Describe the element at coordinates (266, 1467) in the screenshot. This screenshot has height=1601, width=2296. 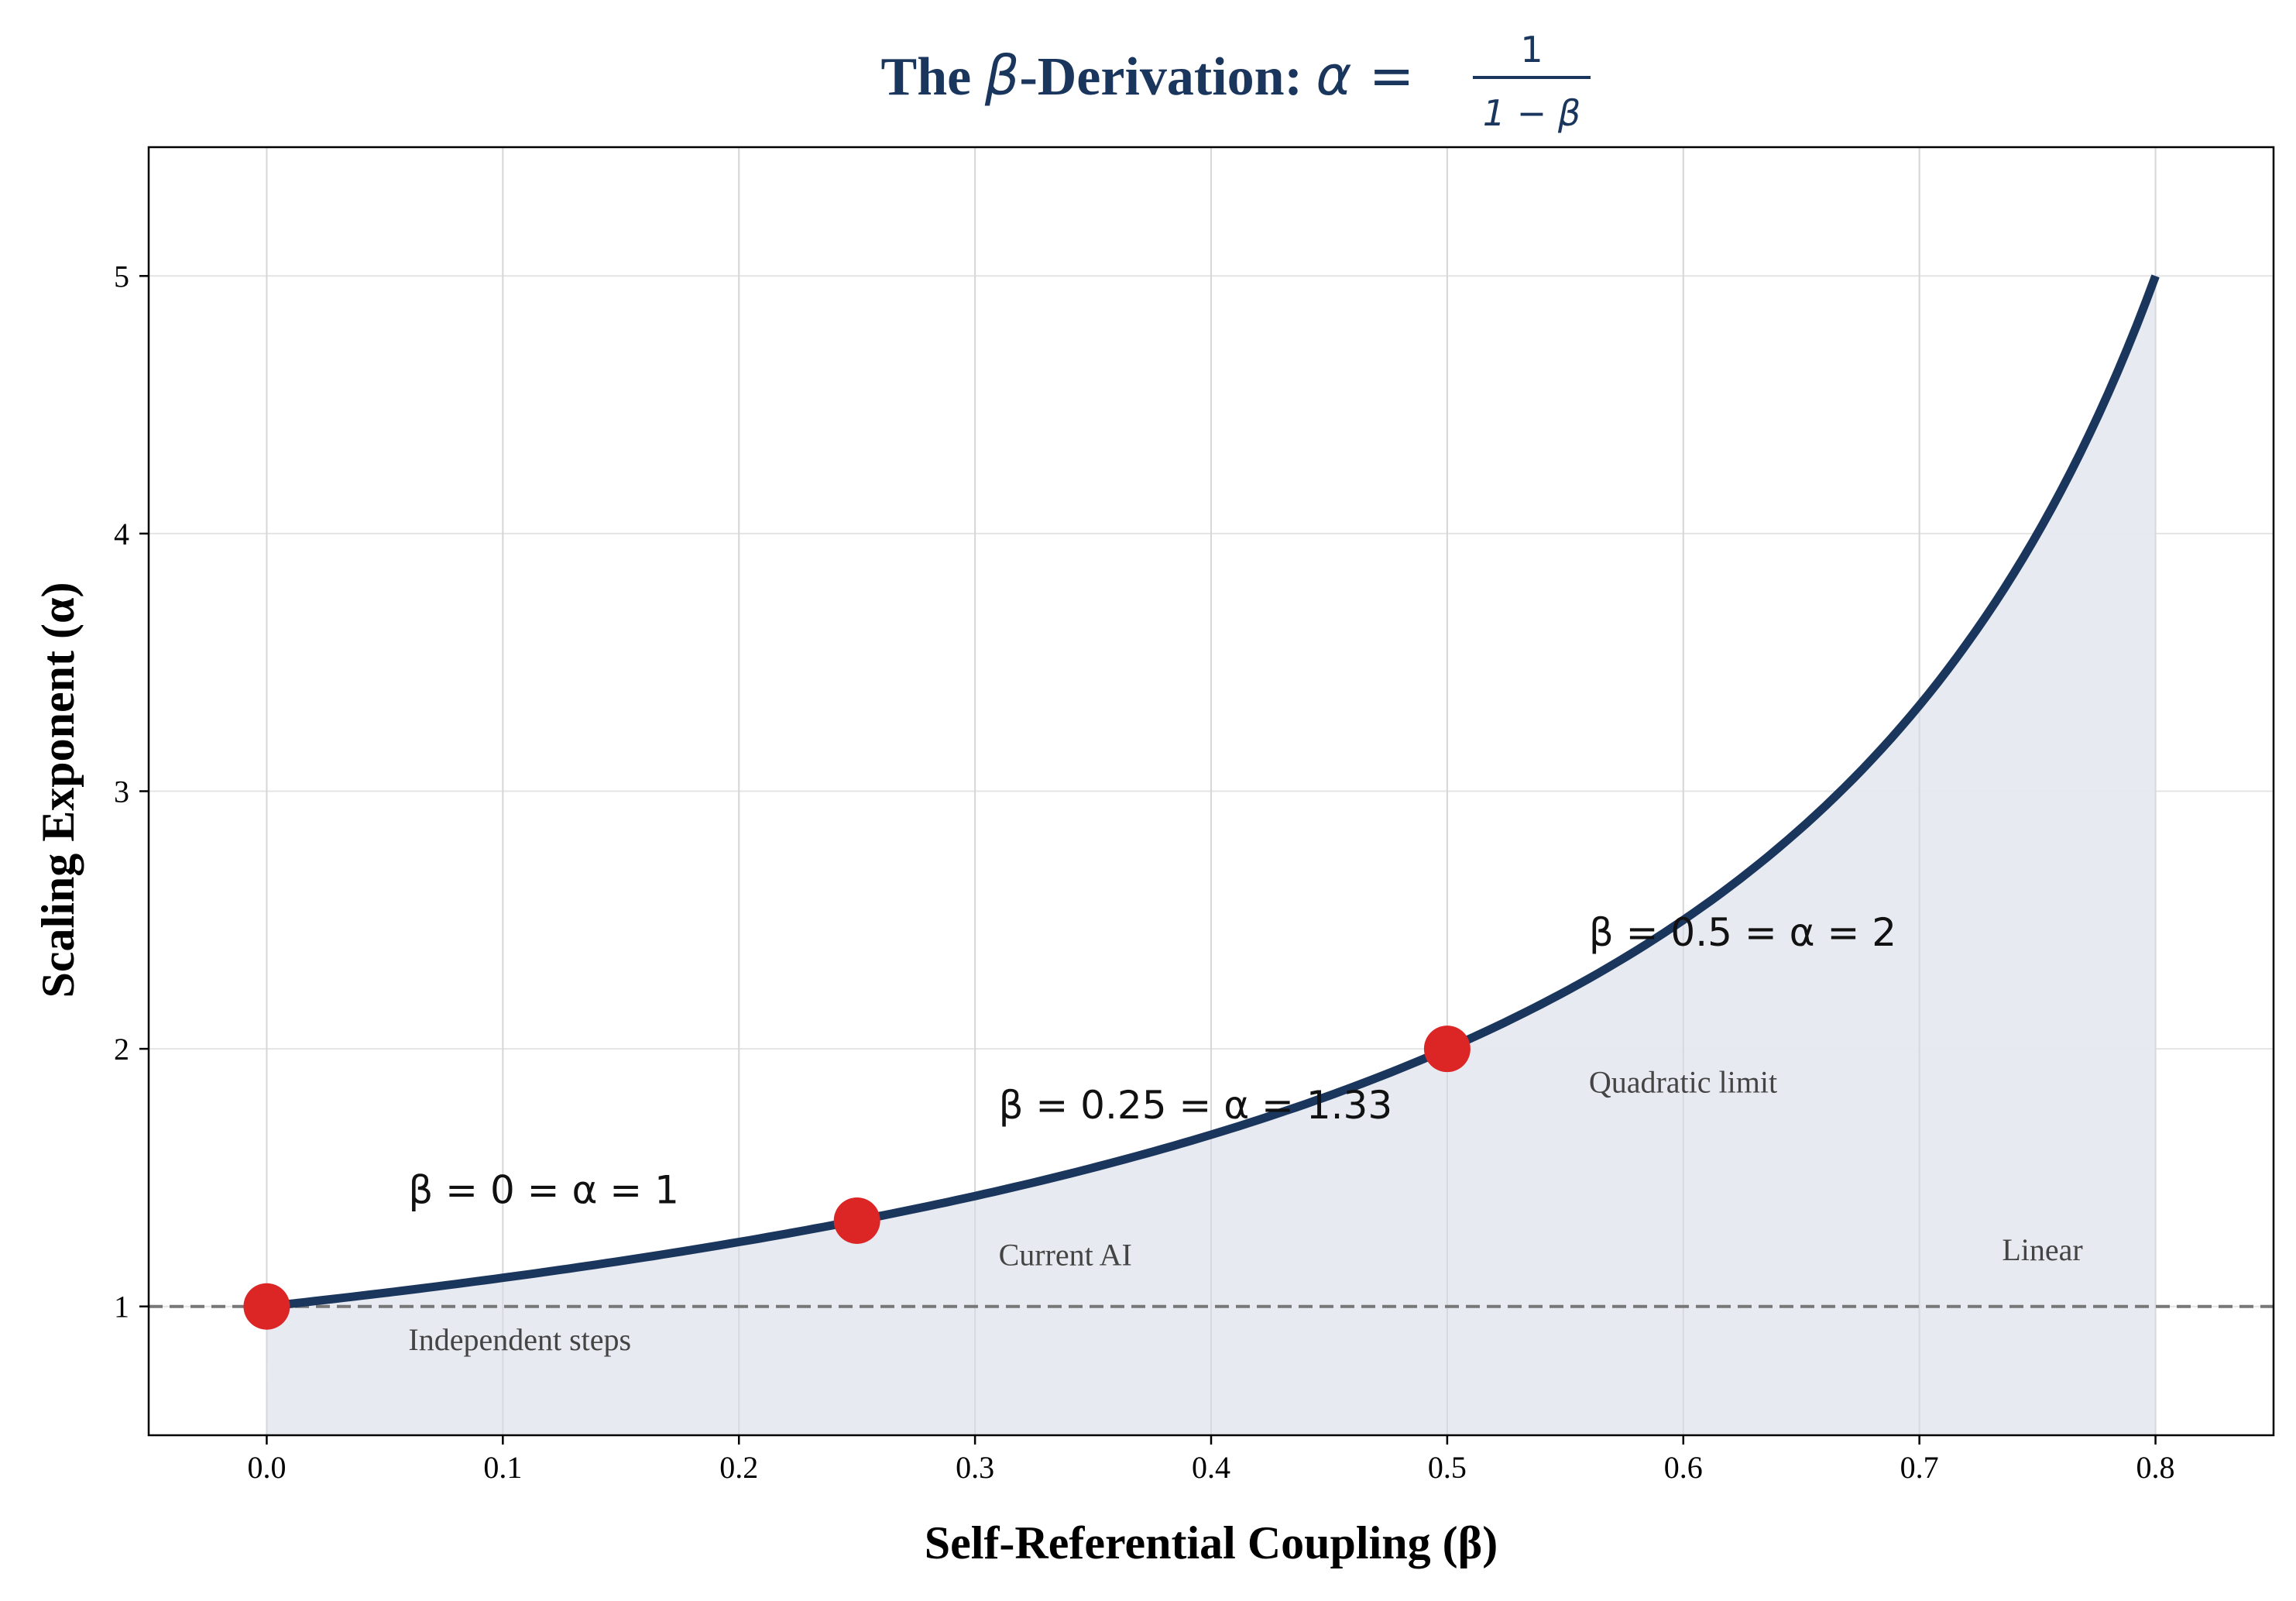
I see `x-tick-label: 0.0` at that location.